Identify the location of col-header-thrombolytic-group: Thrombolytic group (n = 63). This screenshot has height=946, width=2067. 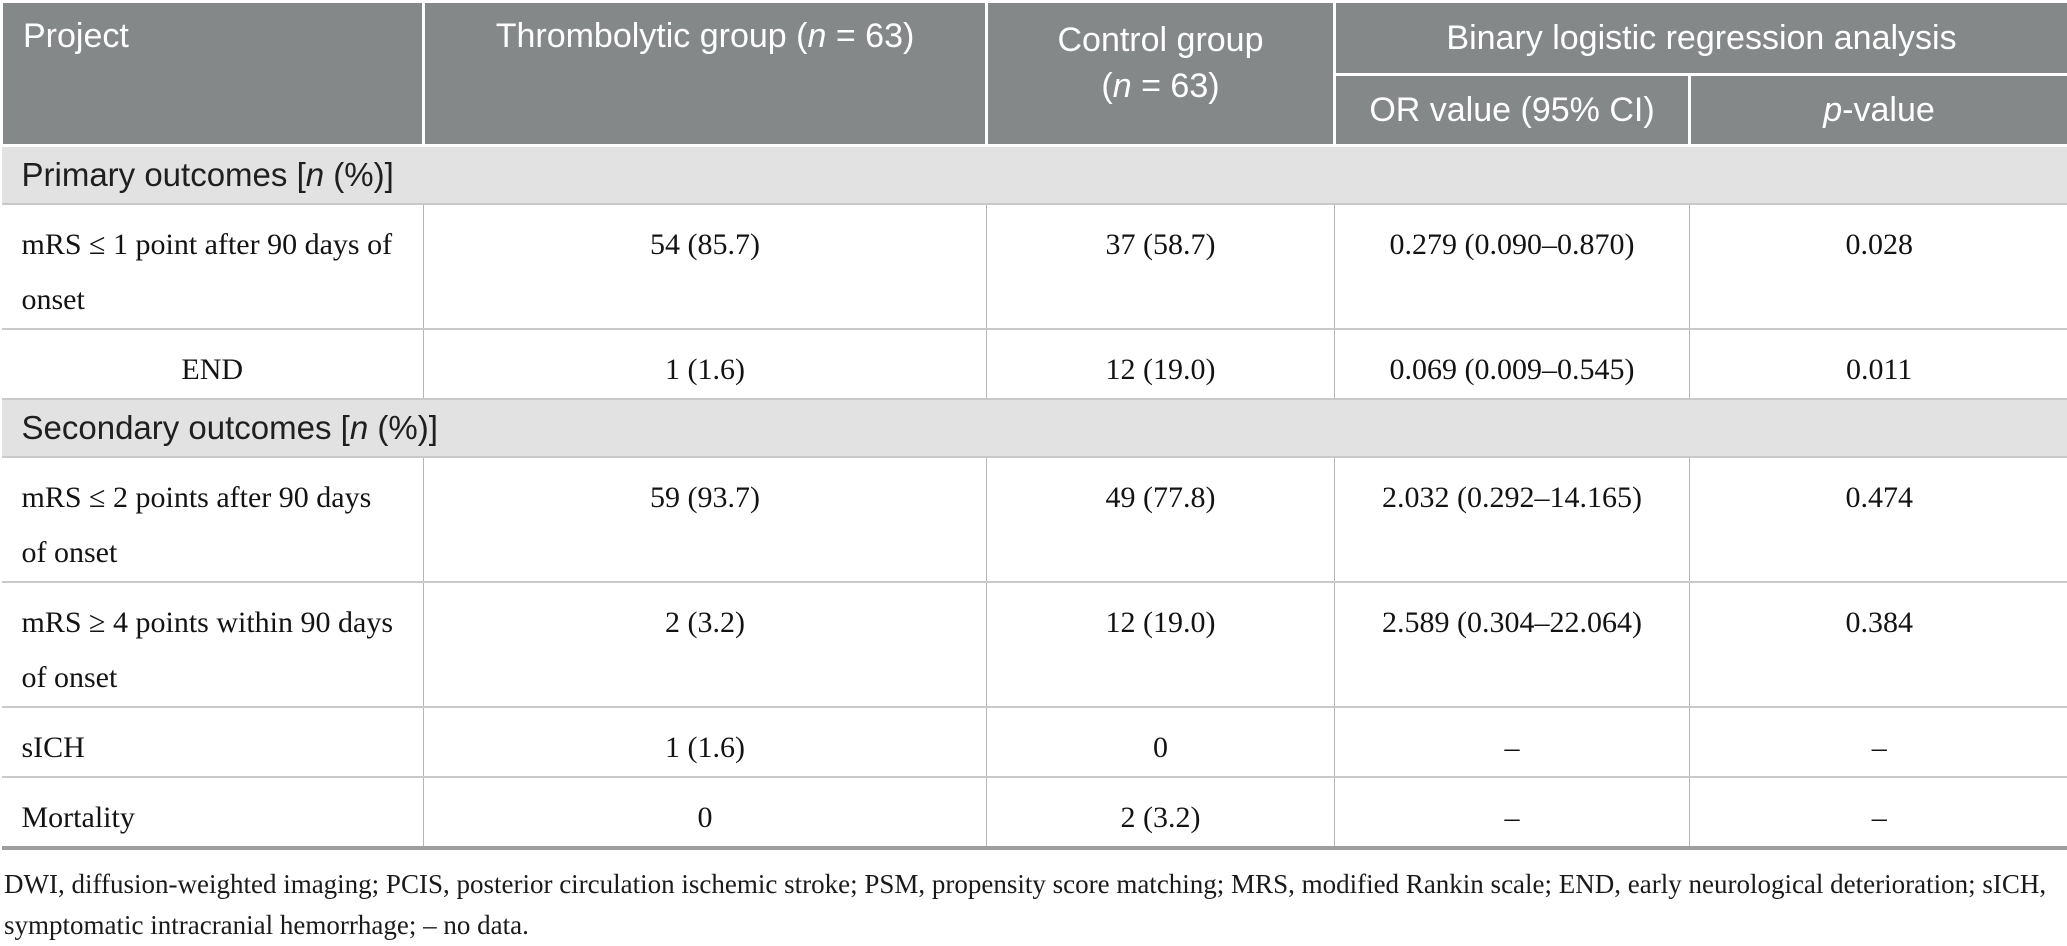
(705, 74).